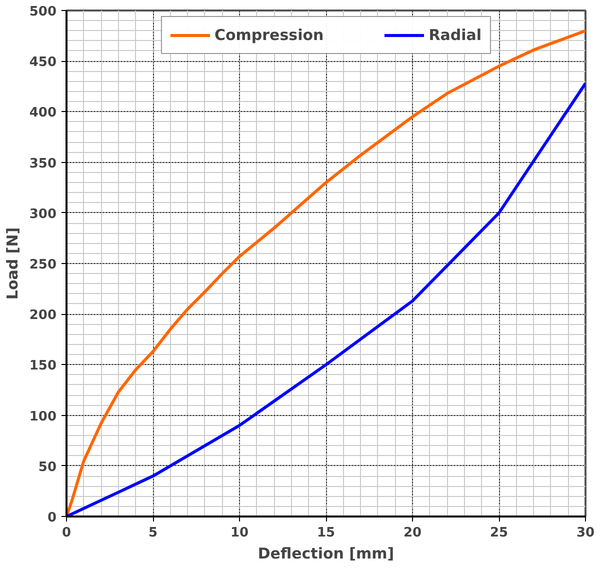  What do you see at coordinates (412, 533) in the screenshot?
I see `x-tick-label: 20` at bounding box center [412, 533].